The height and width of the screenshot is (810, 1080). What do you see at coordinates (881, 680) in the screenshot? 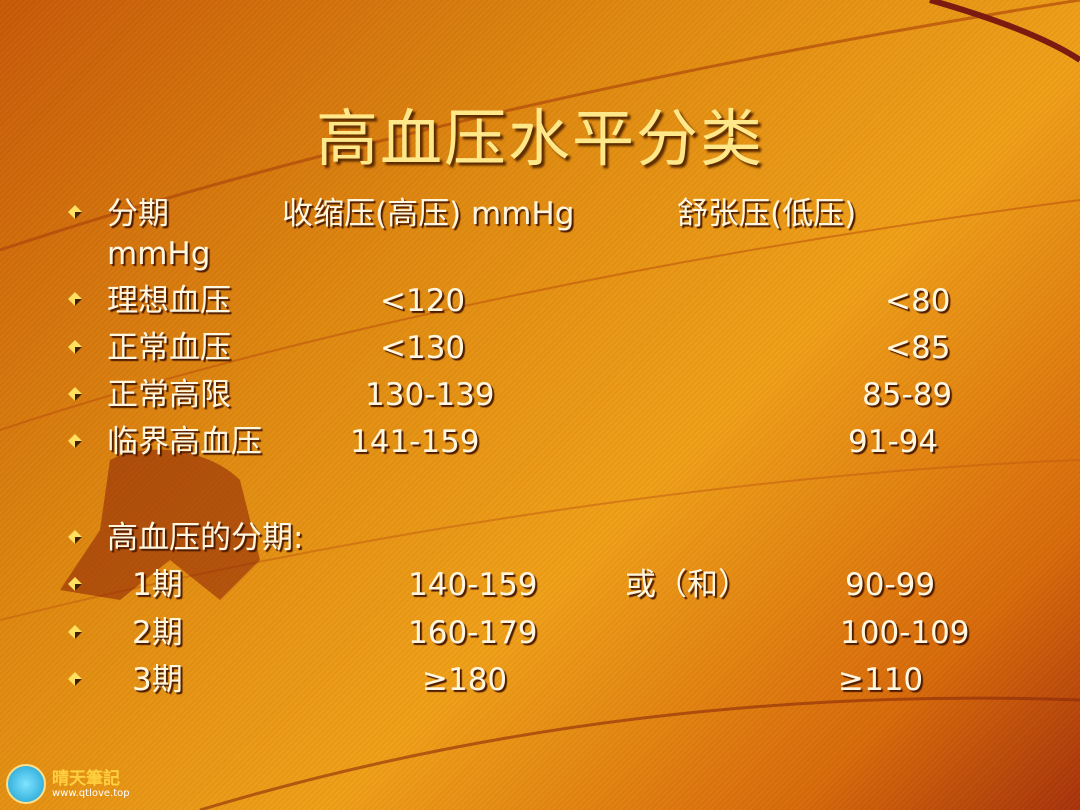
I see `stage-diastolic: ≥110` at bounding box center [881, 680].